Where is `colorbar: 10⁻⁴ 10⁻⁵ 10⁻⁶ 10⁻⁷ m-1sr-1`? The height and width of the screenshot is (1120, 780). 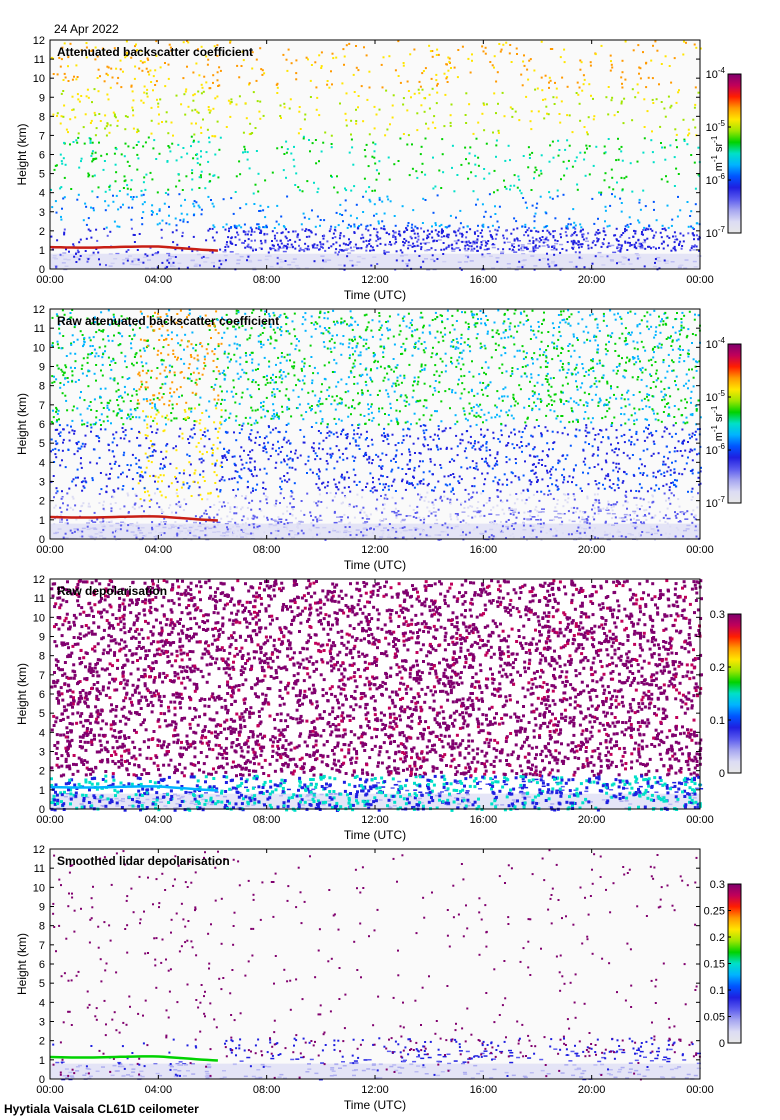
colorbar: 10⁻⁴ 10⁻⁵ 10⁻⁶ 10⁻⁷ m-1sr-1 is located at coordinates (724, 423).